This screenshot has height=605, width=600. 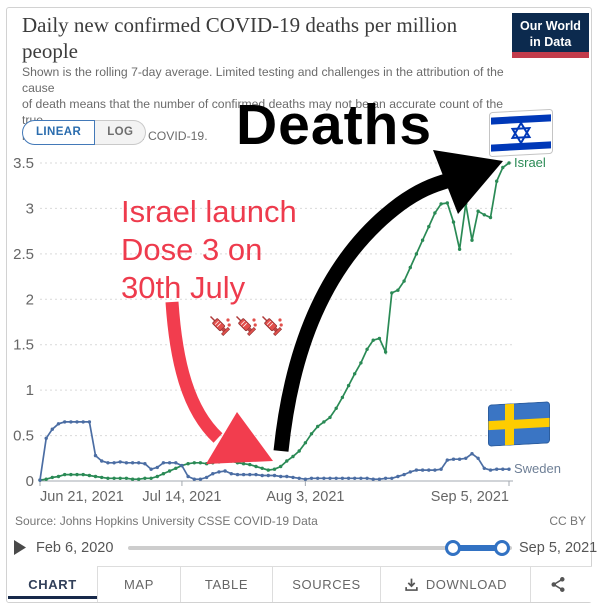 What do you see at coordinates (519, 426) in the screenshot?
I see `sweden-flag-icon` at bounding box center [519, 426].